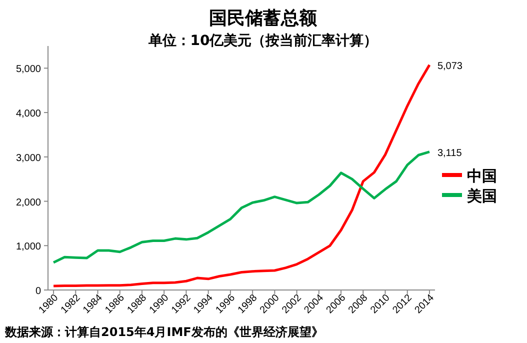 This screenshot has height=343, width=527. I want to click on y-tick-label: 4,000, so click(29, 114).